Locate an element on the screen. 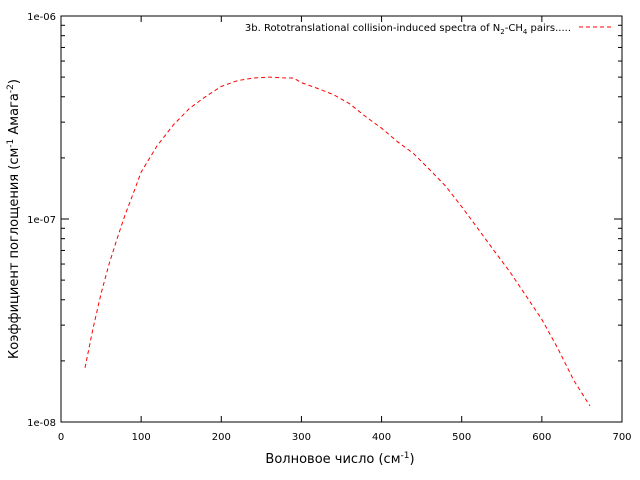  x-tick-label: 200 is located at coordinates (221, 437).